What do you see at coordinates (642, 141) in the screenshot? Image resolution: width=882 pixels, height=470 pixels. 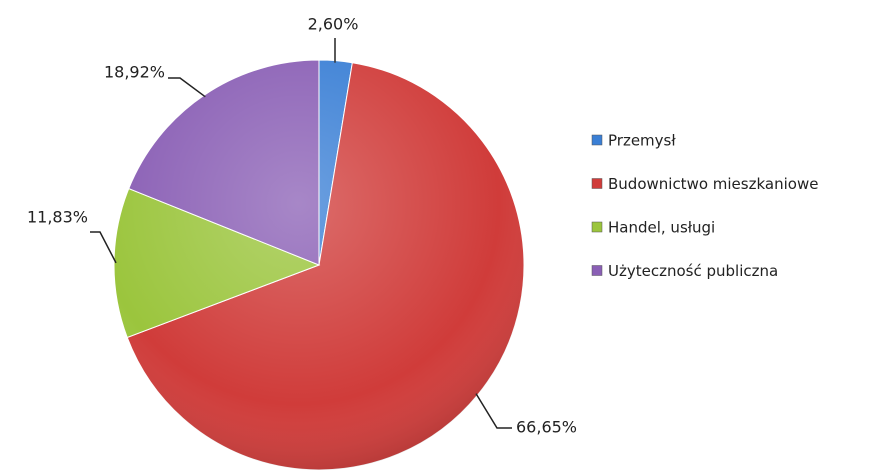 I see `legend-label: Przemysł` at bounding box center [642, 141].